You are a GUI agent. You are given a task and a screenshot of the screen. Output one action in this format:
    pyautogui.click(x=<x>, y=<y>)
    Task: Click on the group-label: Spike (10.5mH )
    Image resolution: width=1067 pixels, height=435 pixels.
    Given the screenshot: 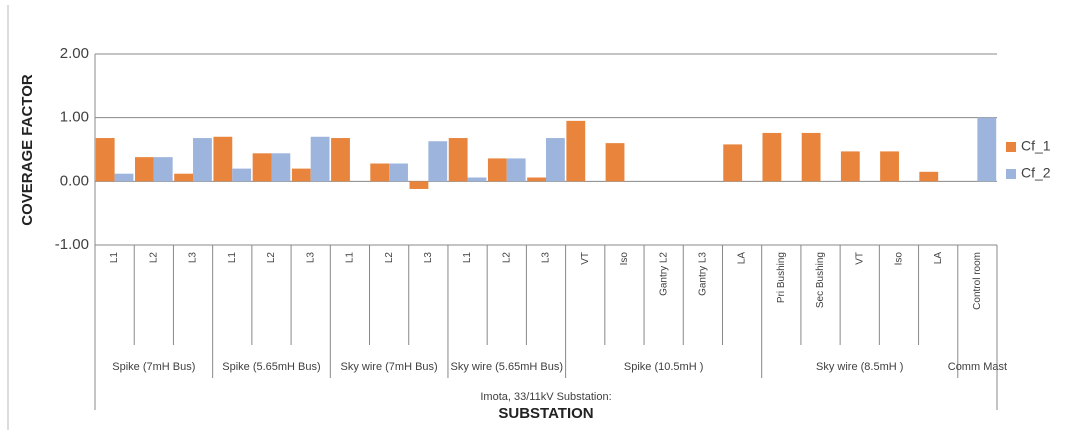 What is the action you would take?
    pyautogui.click(x=663, y=367)
    